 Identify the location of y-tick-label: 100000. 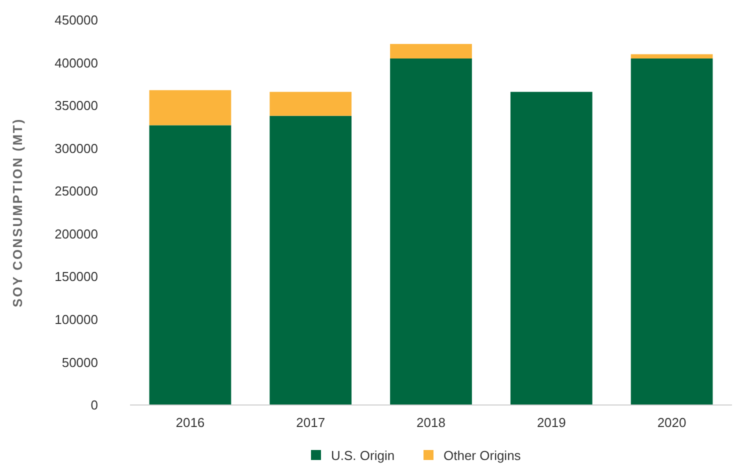
(76, 319).